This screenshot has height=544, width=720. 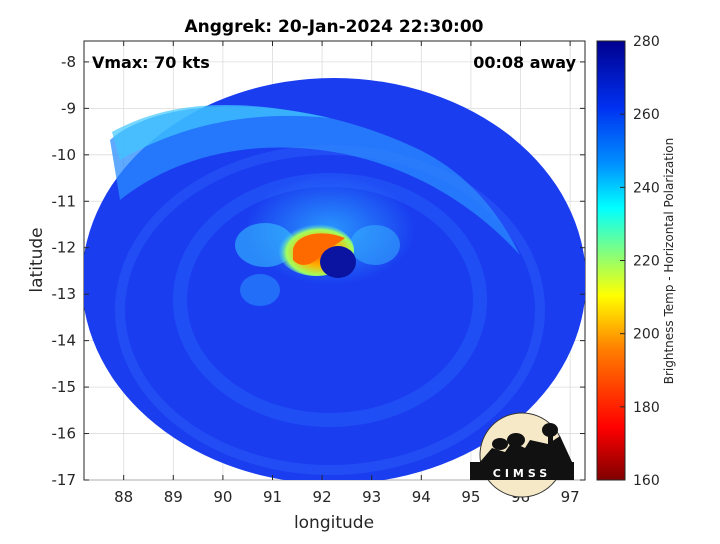 What do you see at coordinates (64, 341) in the screenshot?
I see `y-tick-label: -14` at bounding box center [64, 341].